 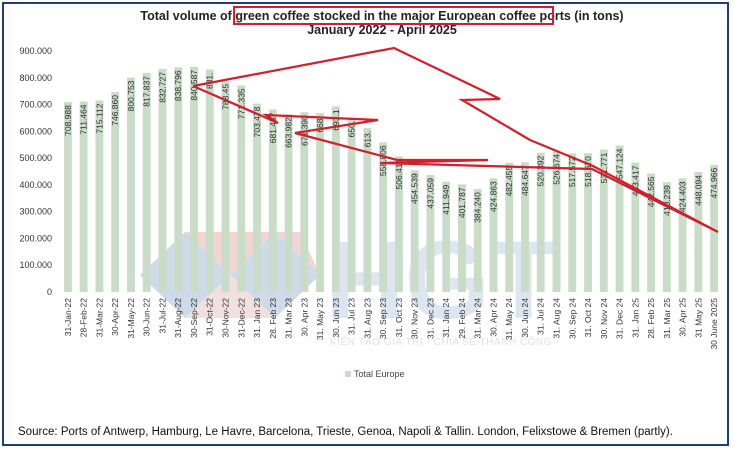 I want to click on x-tick-label: 30. Sep 23, so click(x=383, y=318).